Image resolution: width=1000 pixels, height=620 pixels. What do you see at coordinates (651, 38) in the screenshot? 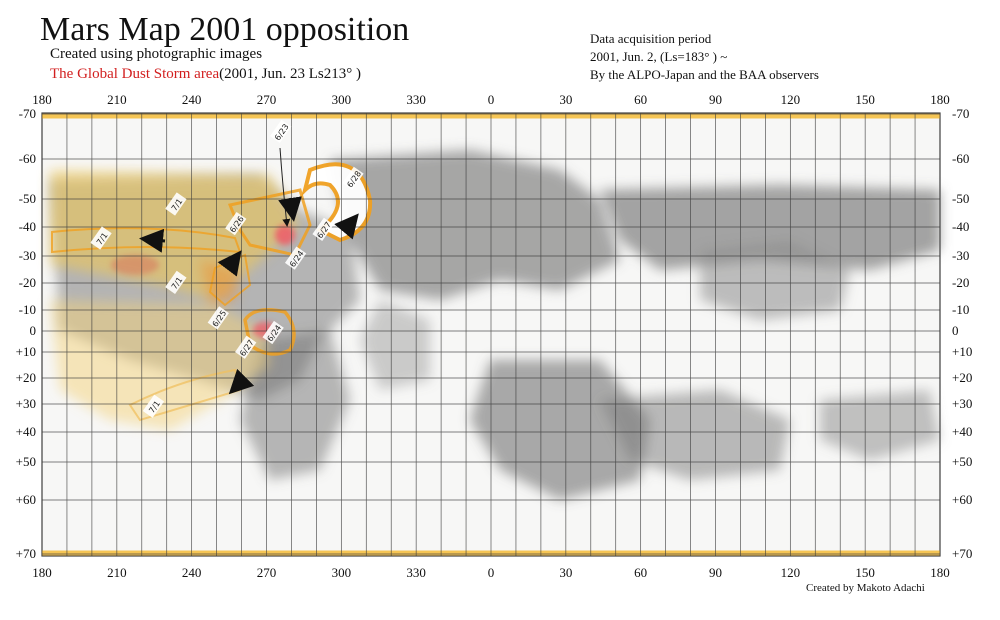
I see `info-line: Data acquisition period` at bounding box center [651, 38].